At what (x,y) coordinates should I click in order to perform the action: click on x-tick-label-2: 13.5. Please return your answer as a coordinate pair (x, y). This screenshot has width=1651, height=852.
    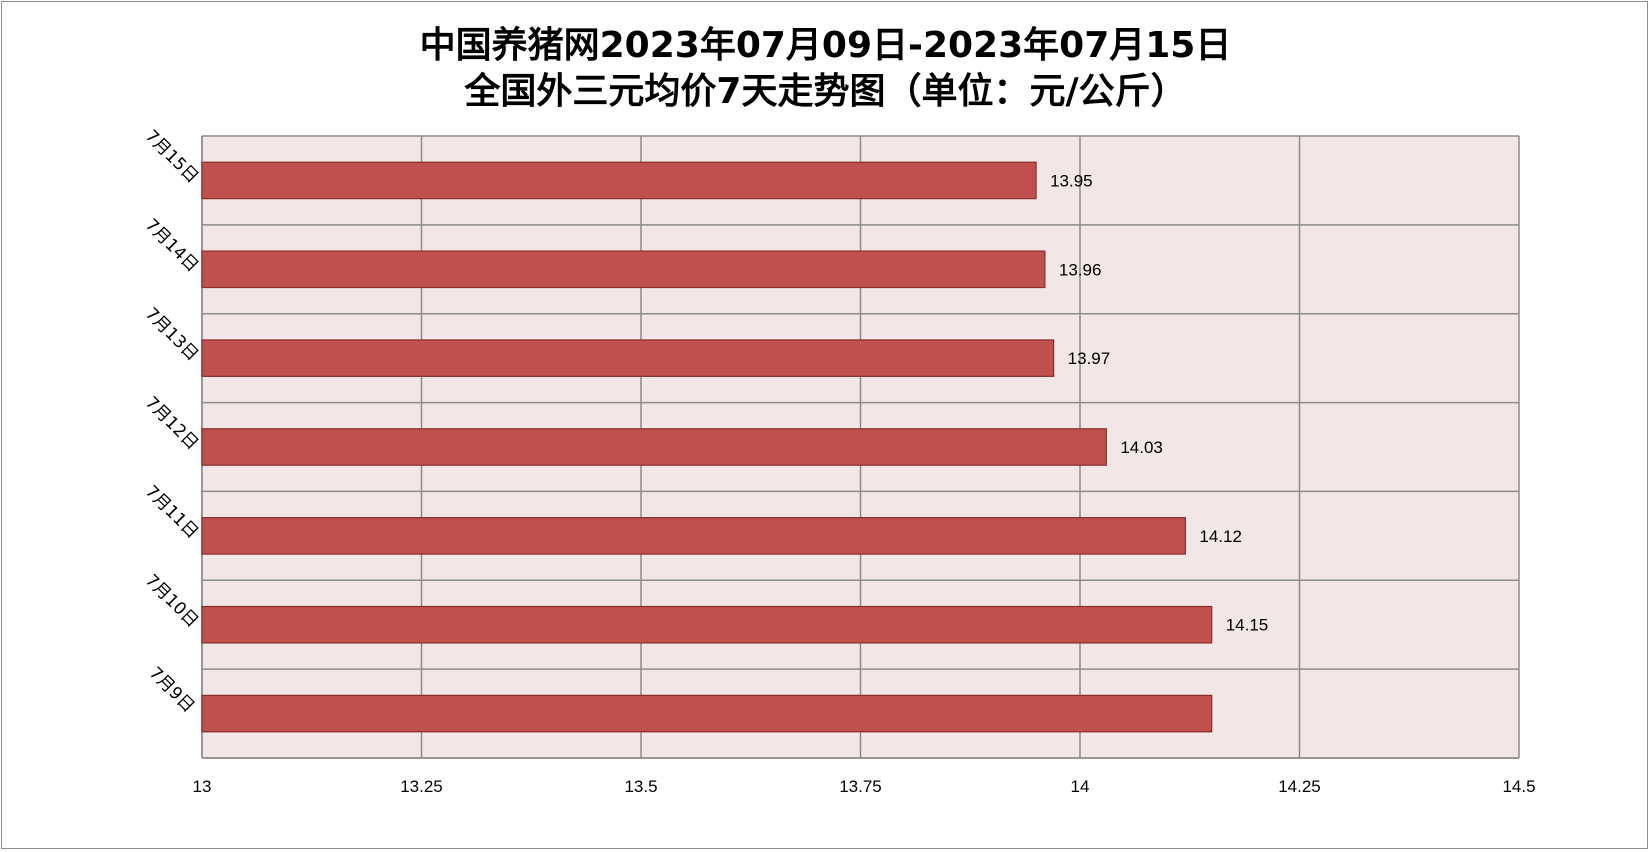
    Looking at the image, I should click on (640, 786).